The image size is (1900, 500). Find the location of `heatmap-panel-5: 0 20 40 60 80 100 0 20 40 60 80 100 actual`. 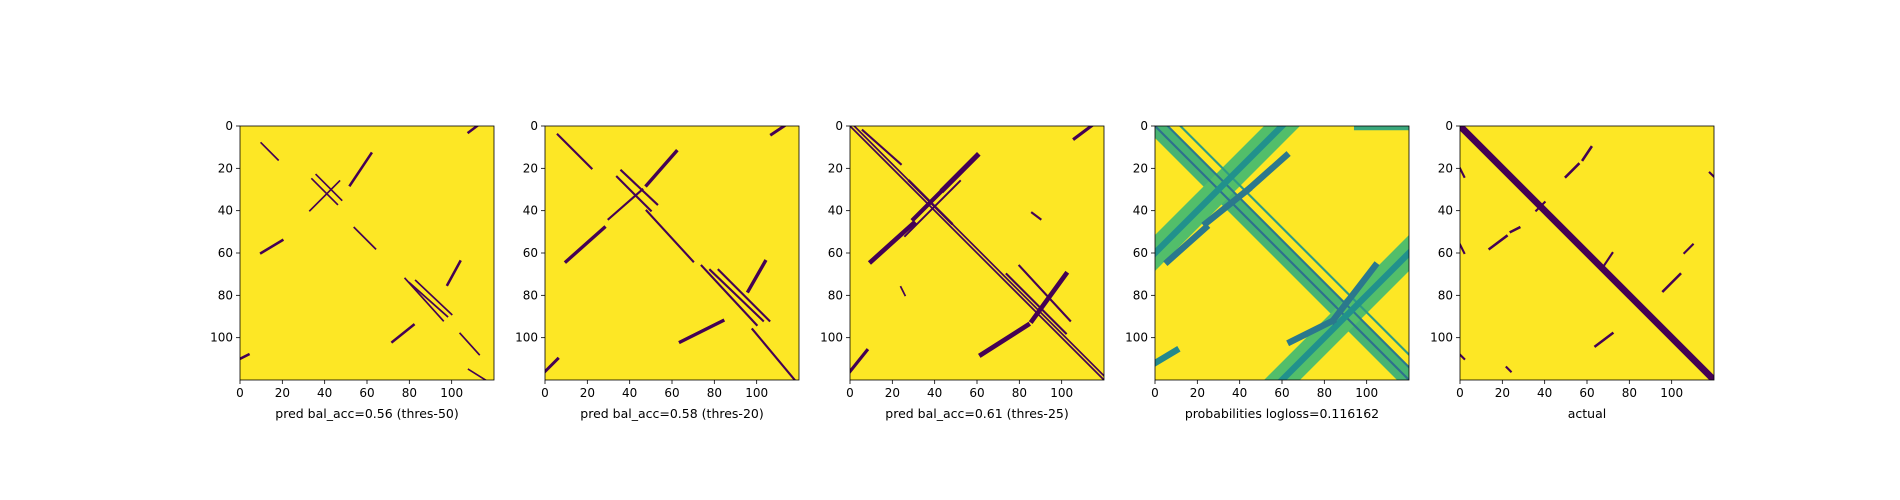

heatmap-panel-5: 0 20 40 60 80 100 0 20 40 60 80 100 actual is located at coordinates (1572, 270).